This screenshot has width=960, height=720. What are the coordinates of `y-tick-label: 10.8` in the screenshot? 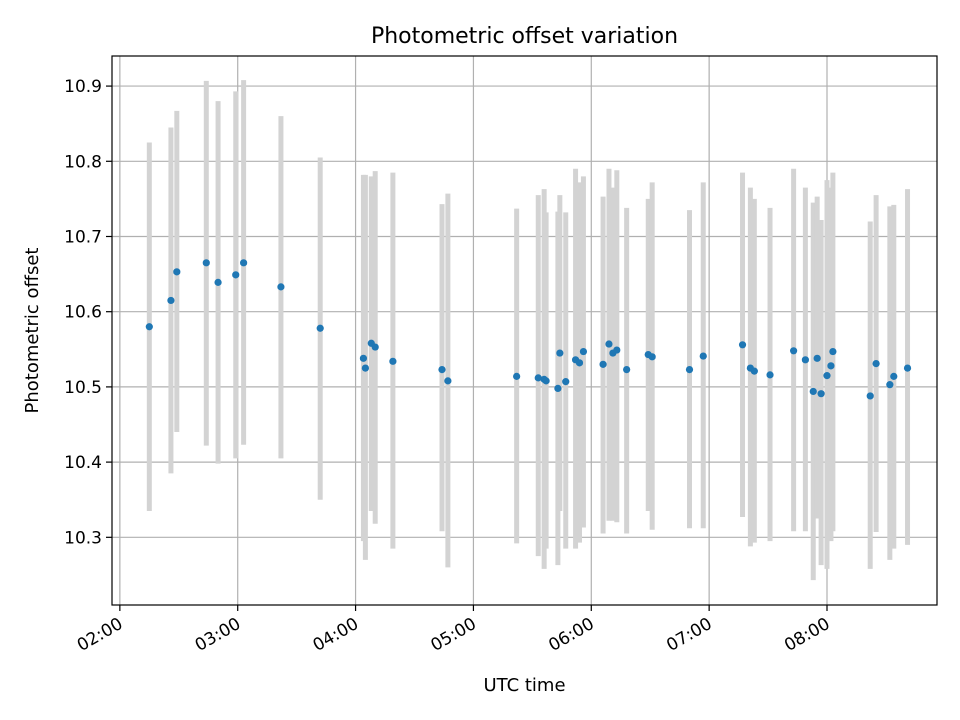 It's located at (83, 162).